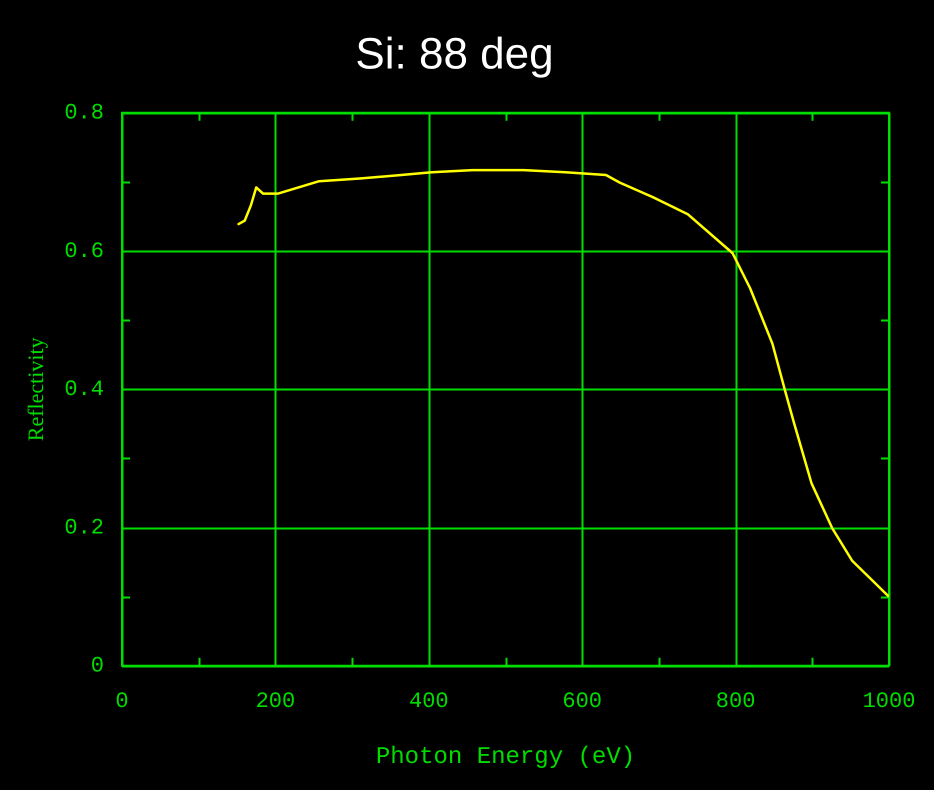 The height and width of the screenshot is (790, 934). Describe the element at coordinates (84, 251) in the screenshot. I see `y-tick-label: 0.6` at that location.